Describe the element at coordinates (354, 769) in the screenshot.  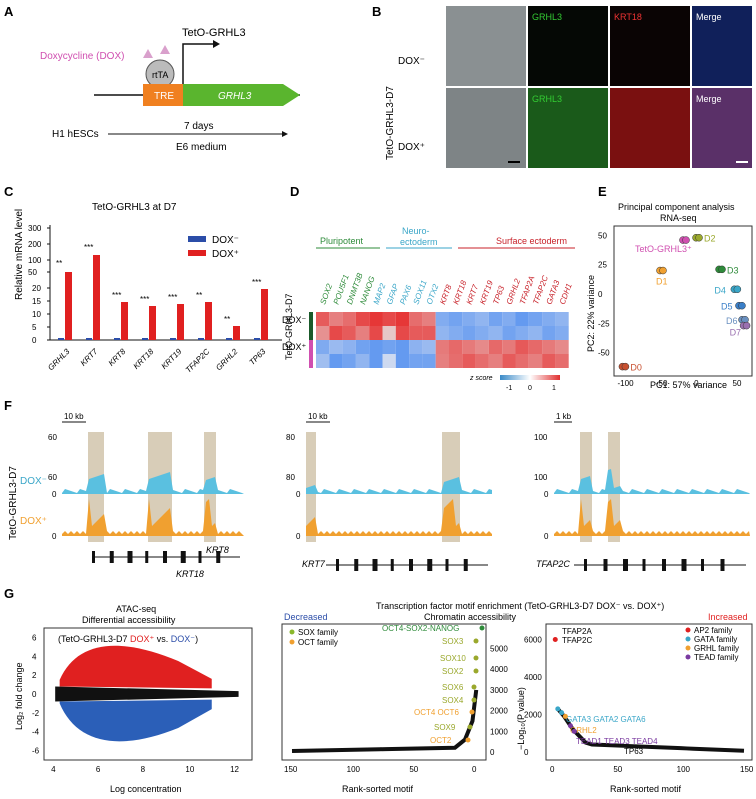
I see `g-left-xtick: 100` at that location.